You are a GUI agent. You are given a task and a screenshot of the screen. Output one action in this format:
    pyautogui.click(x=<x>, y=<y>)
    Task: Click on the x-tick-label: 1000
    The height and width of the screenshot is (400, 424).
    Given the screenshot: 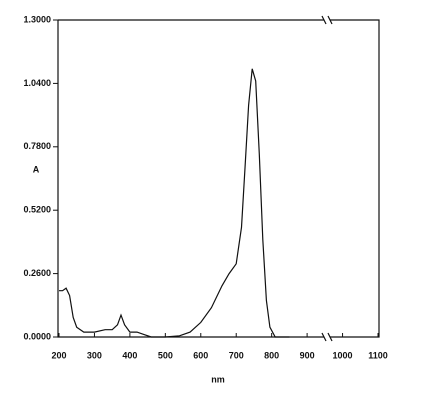 What is the action you would take?
    pyautogui.click(x=343, y=355)
    